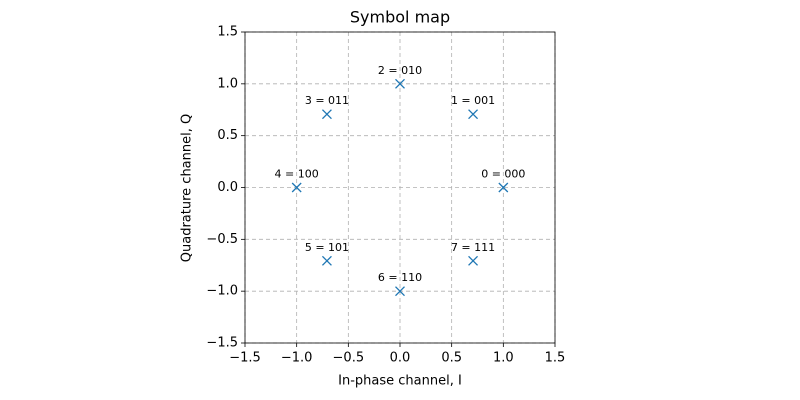 The height and width of the screenshot is (400, 800). Describe the element at coordinates (400, 381) in the screenshot. I see `x-axis-label: In-phase channel, I` at that location.